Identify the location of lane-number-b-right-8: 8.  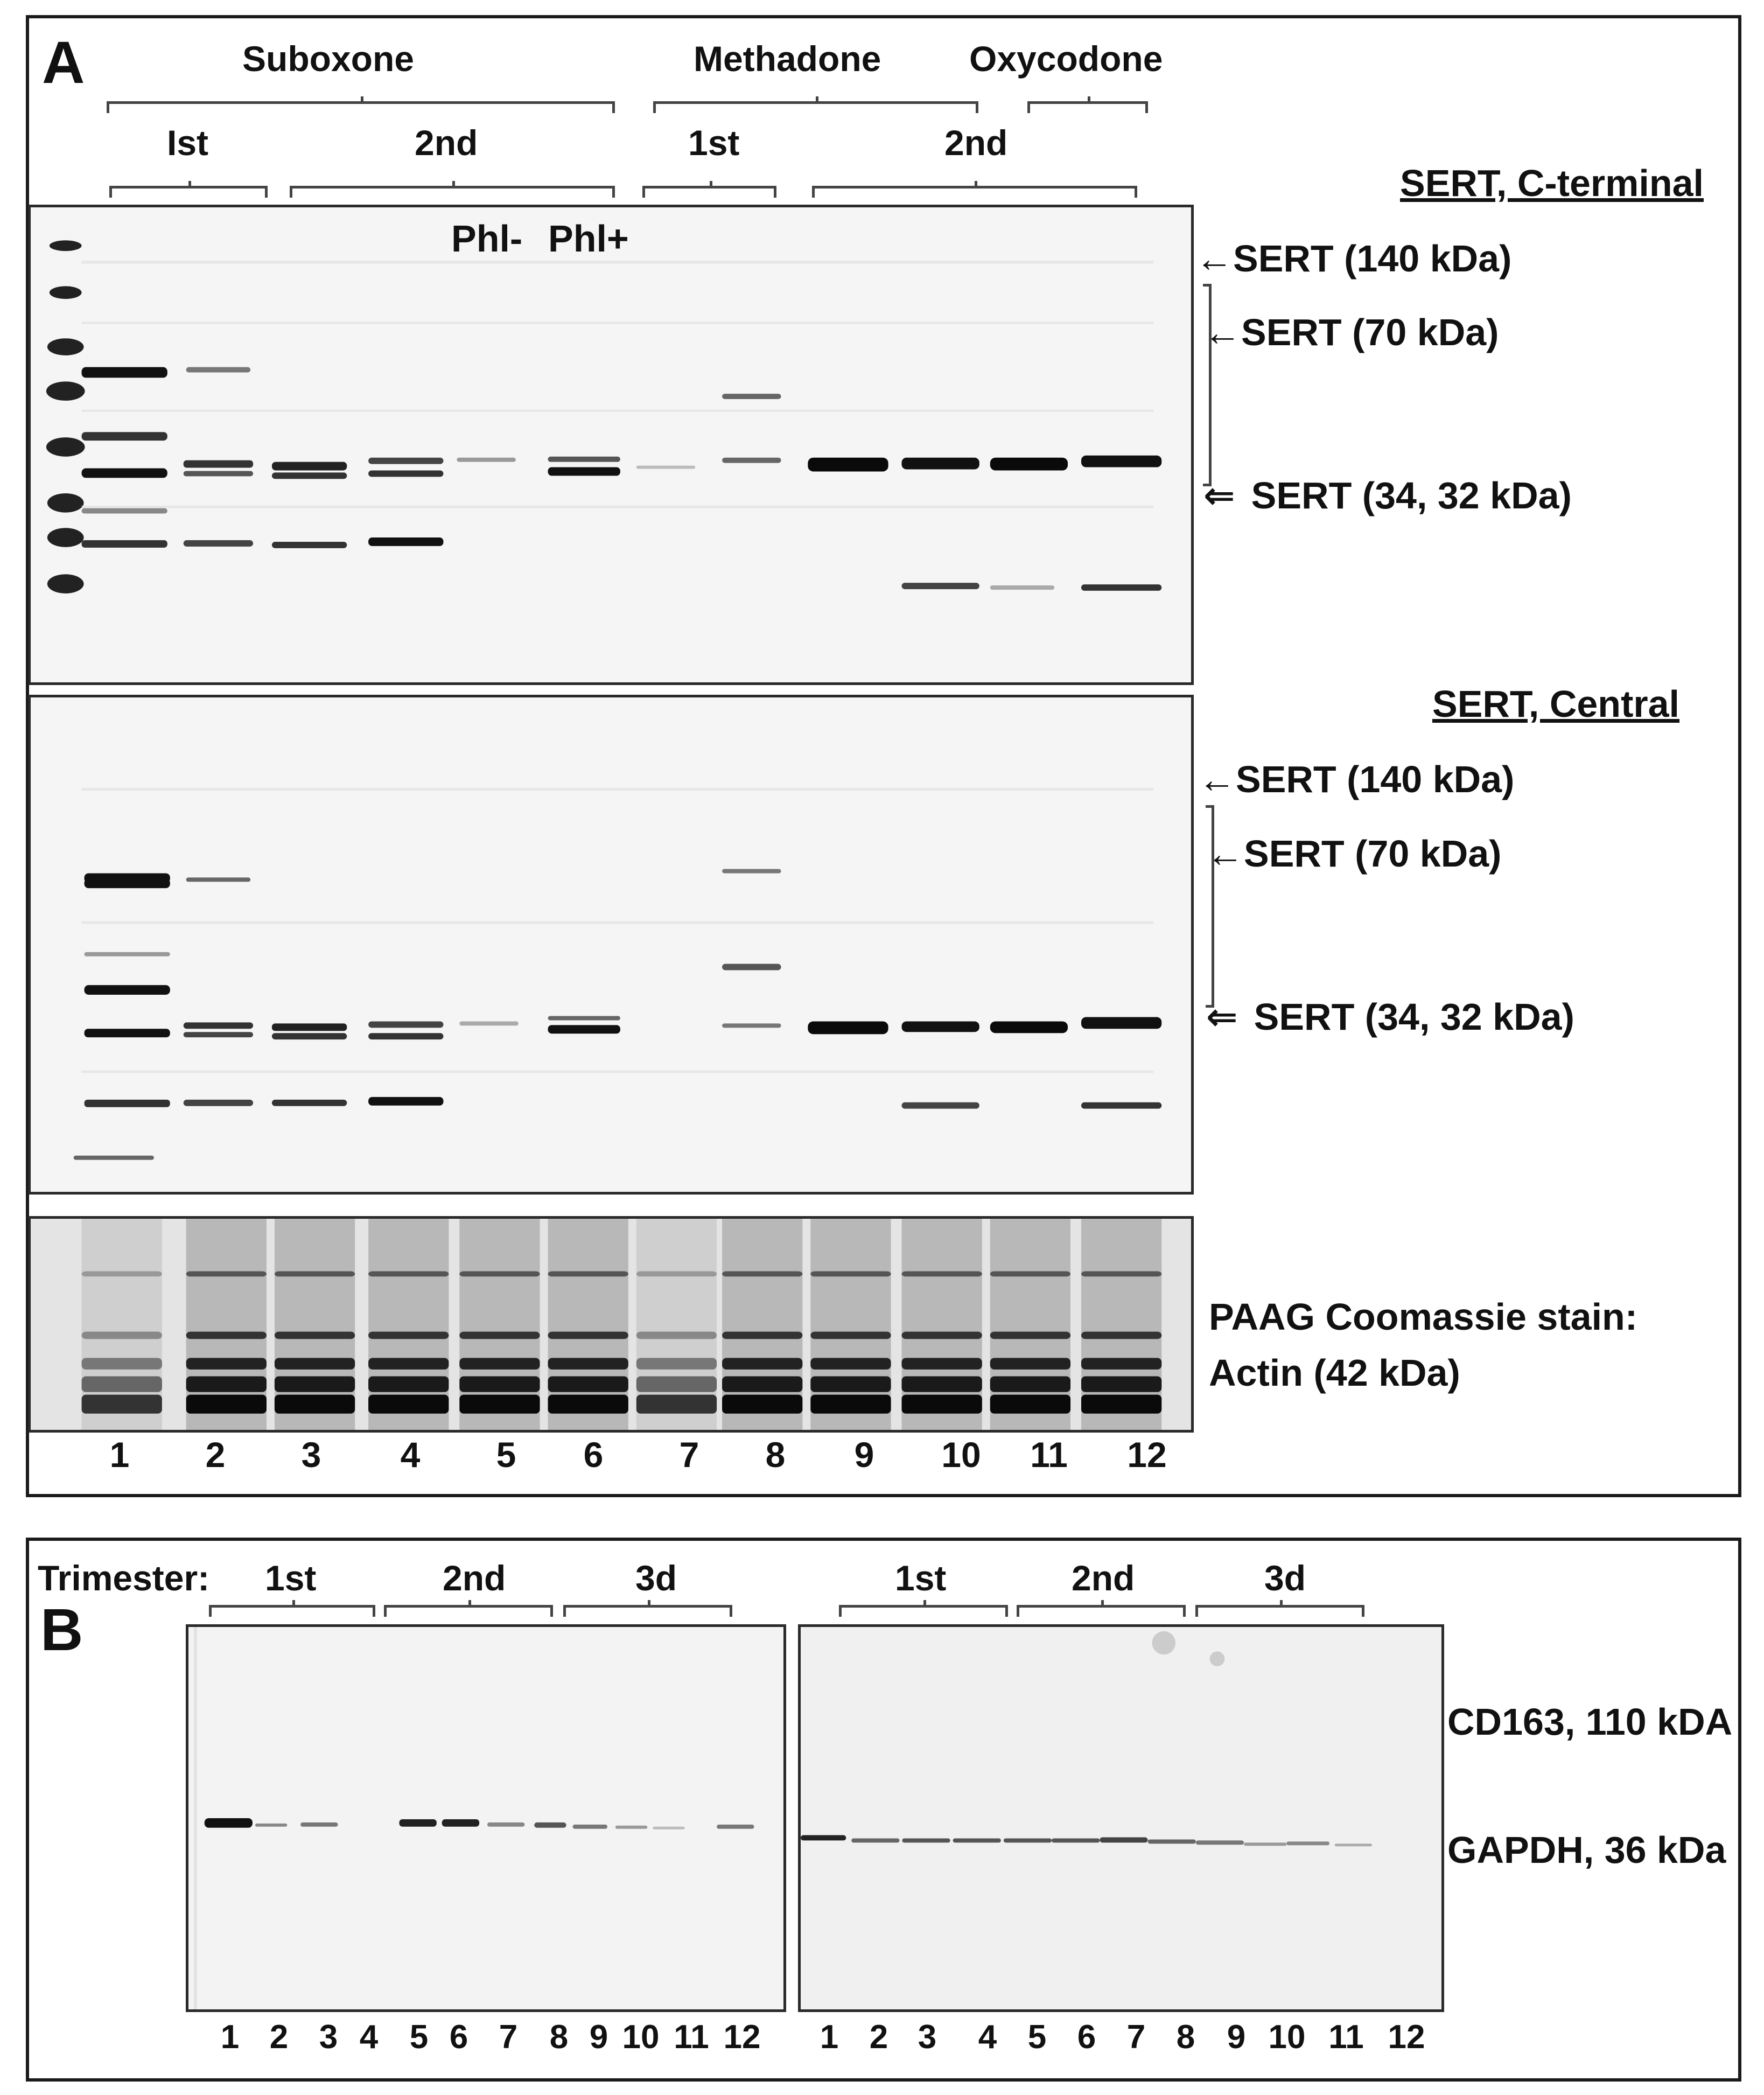
(1185, 2038).